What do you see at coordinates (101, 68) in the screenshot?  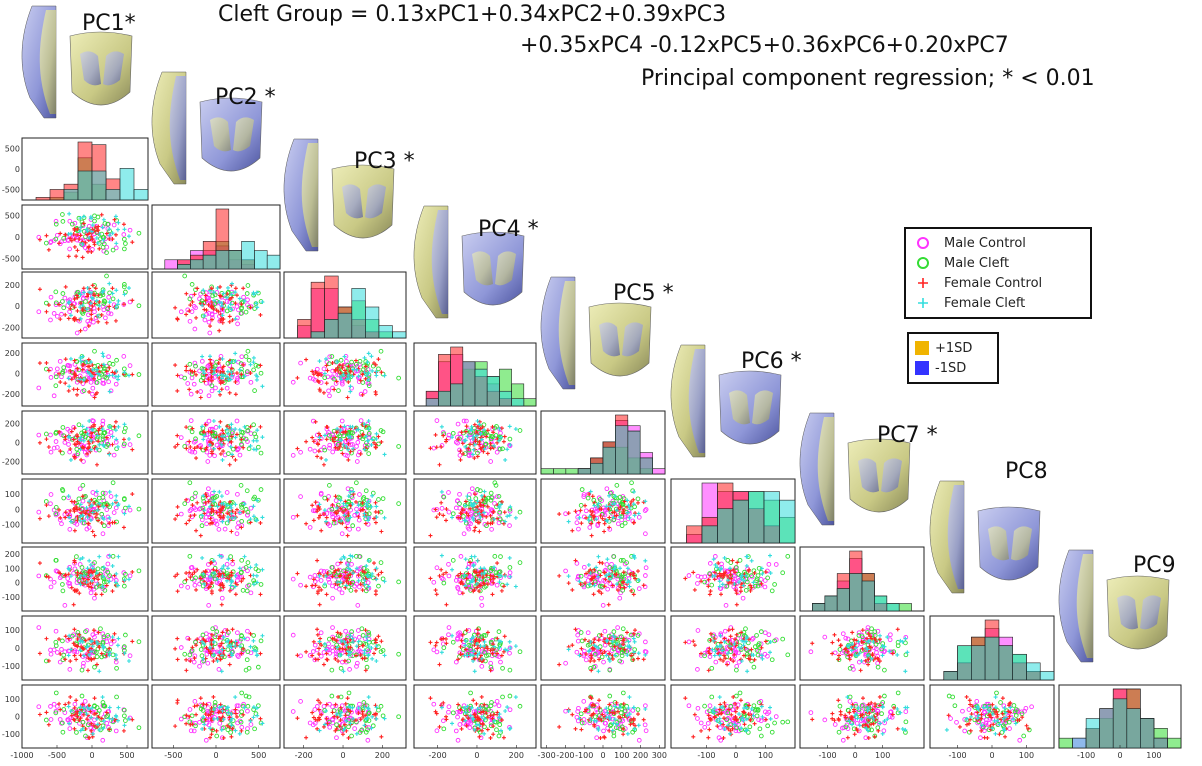 I see `face-front-view` at bounding box center [101, 68].